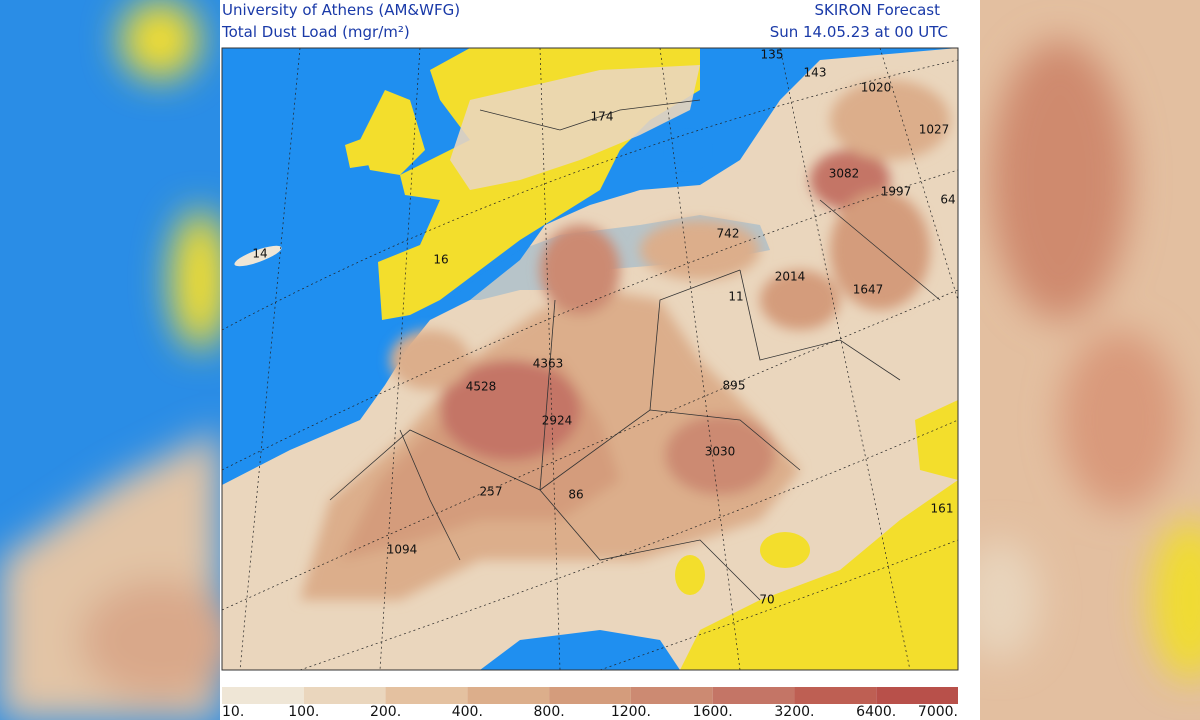  Describe the element at coordinates (942, 509) in the screenshot. I see `map-value-label: 161` at that location.